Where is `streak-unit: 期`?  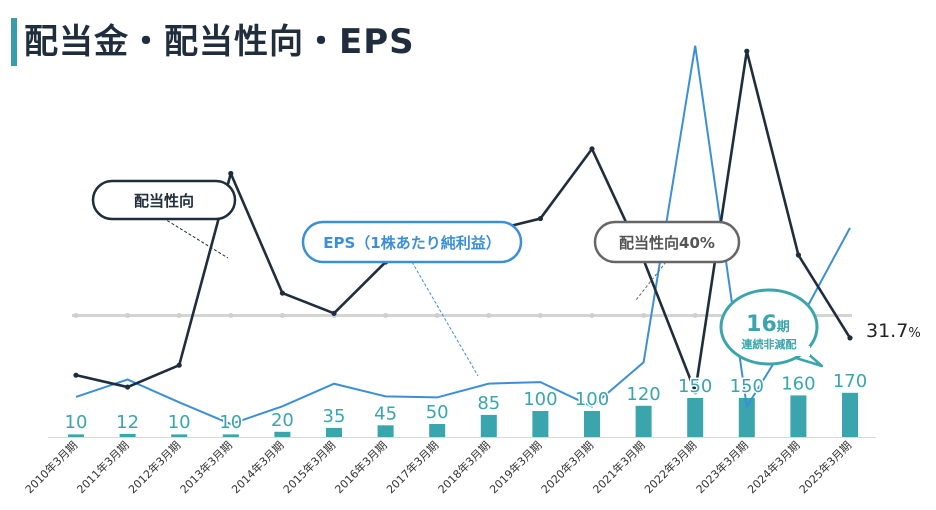
streak-unit: 期 is located at coordinates (783, 327).